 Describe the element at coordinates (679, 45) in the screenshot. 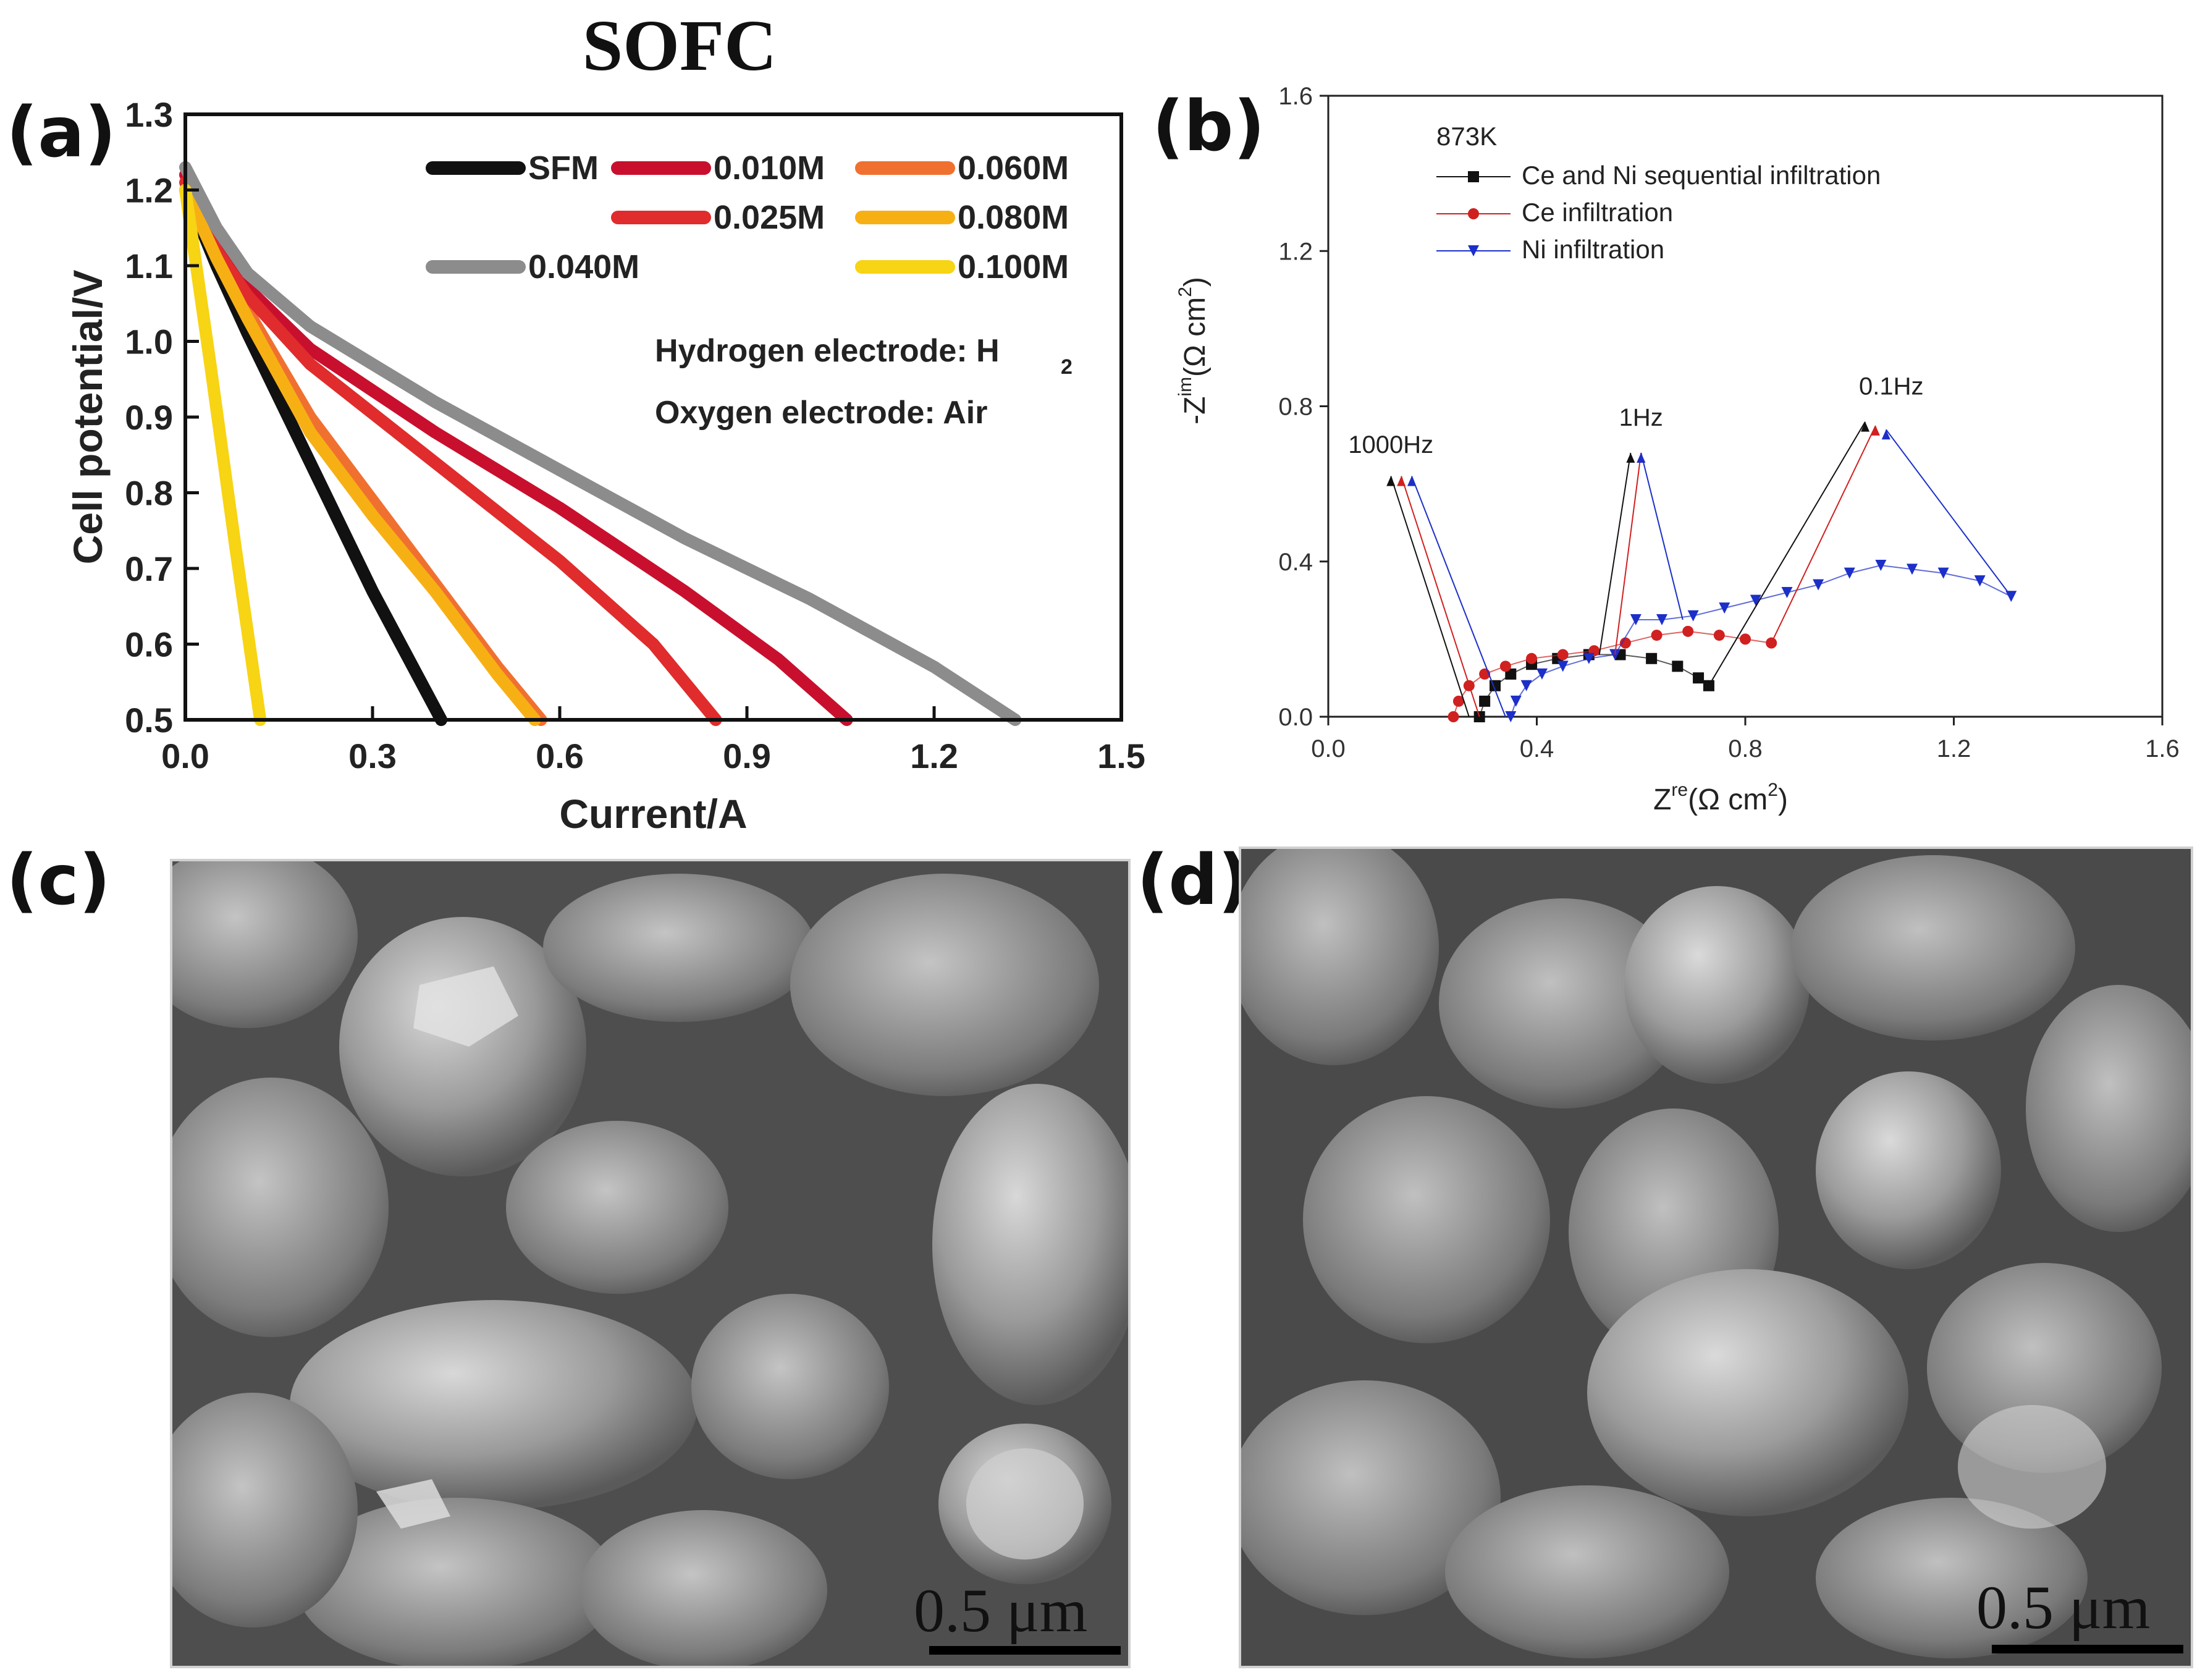

I see `figure-title: SOFC` at that location.